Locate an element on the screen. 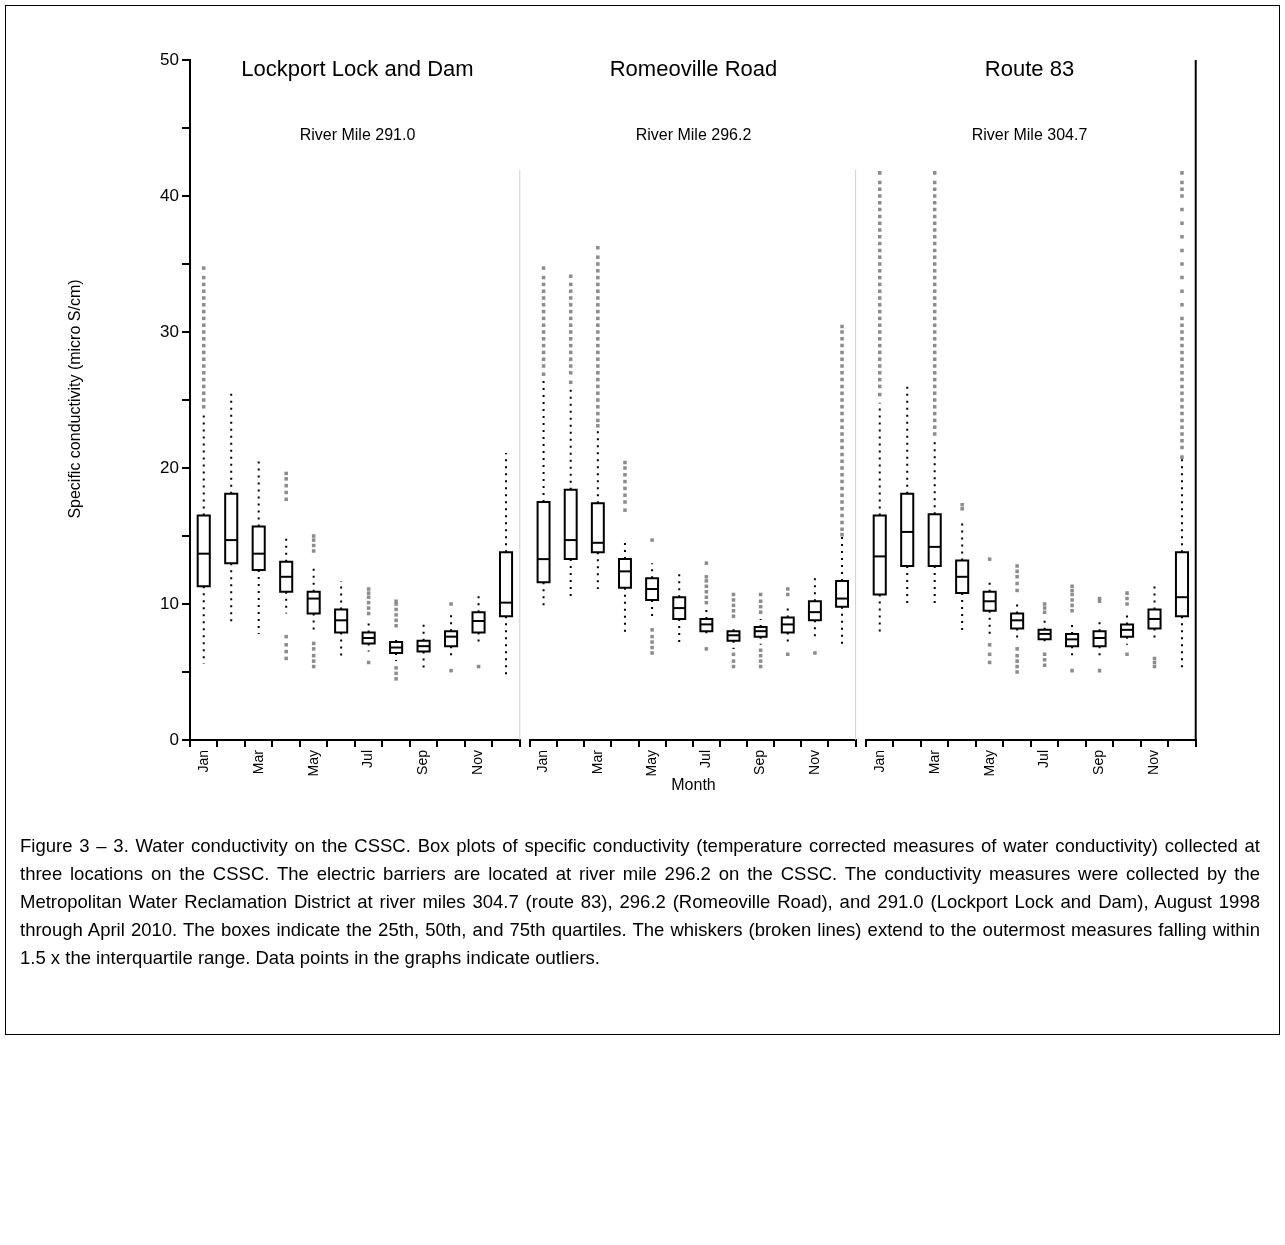  caption: Figure 3 – 3. Water conductivity on the CSSC. Box plots of specific conductivity (temperature corrected measures of water conductivity) collected at three locations on the CSSC. The electric barriers are located at river mile 296.2 on the CSSC. The conductivity measures were collected by the Metropolitan Water Reclamation District at river miles 304.7 (route 83), 296.2 (Romeoville Road), and 291.0 (Lockport Lock and Dam), August 1998 through April 2010. The boxes indicate the 25th, 50th, and 75th quartiles. The whiskers (broken lines) extend to the outermost measures falling within 1.5 x the interquartile range. Data points in the graphs indicate outliers. is located at coordinates (640, 902).